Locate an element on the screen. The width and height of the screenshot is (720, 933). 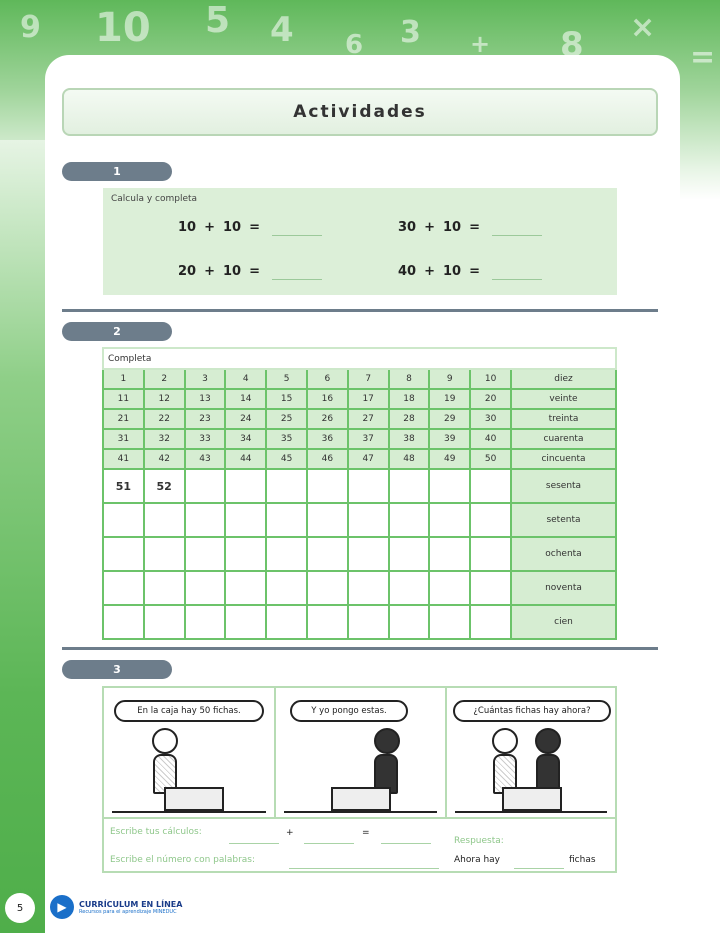
table-row: cien is located at coordinates (360, 622).